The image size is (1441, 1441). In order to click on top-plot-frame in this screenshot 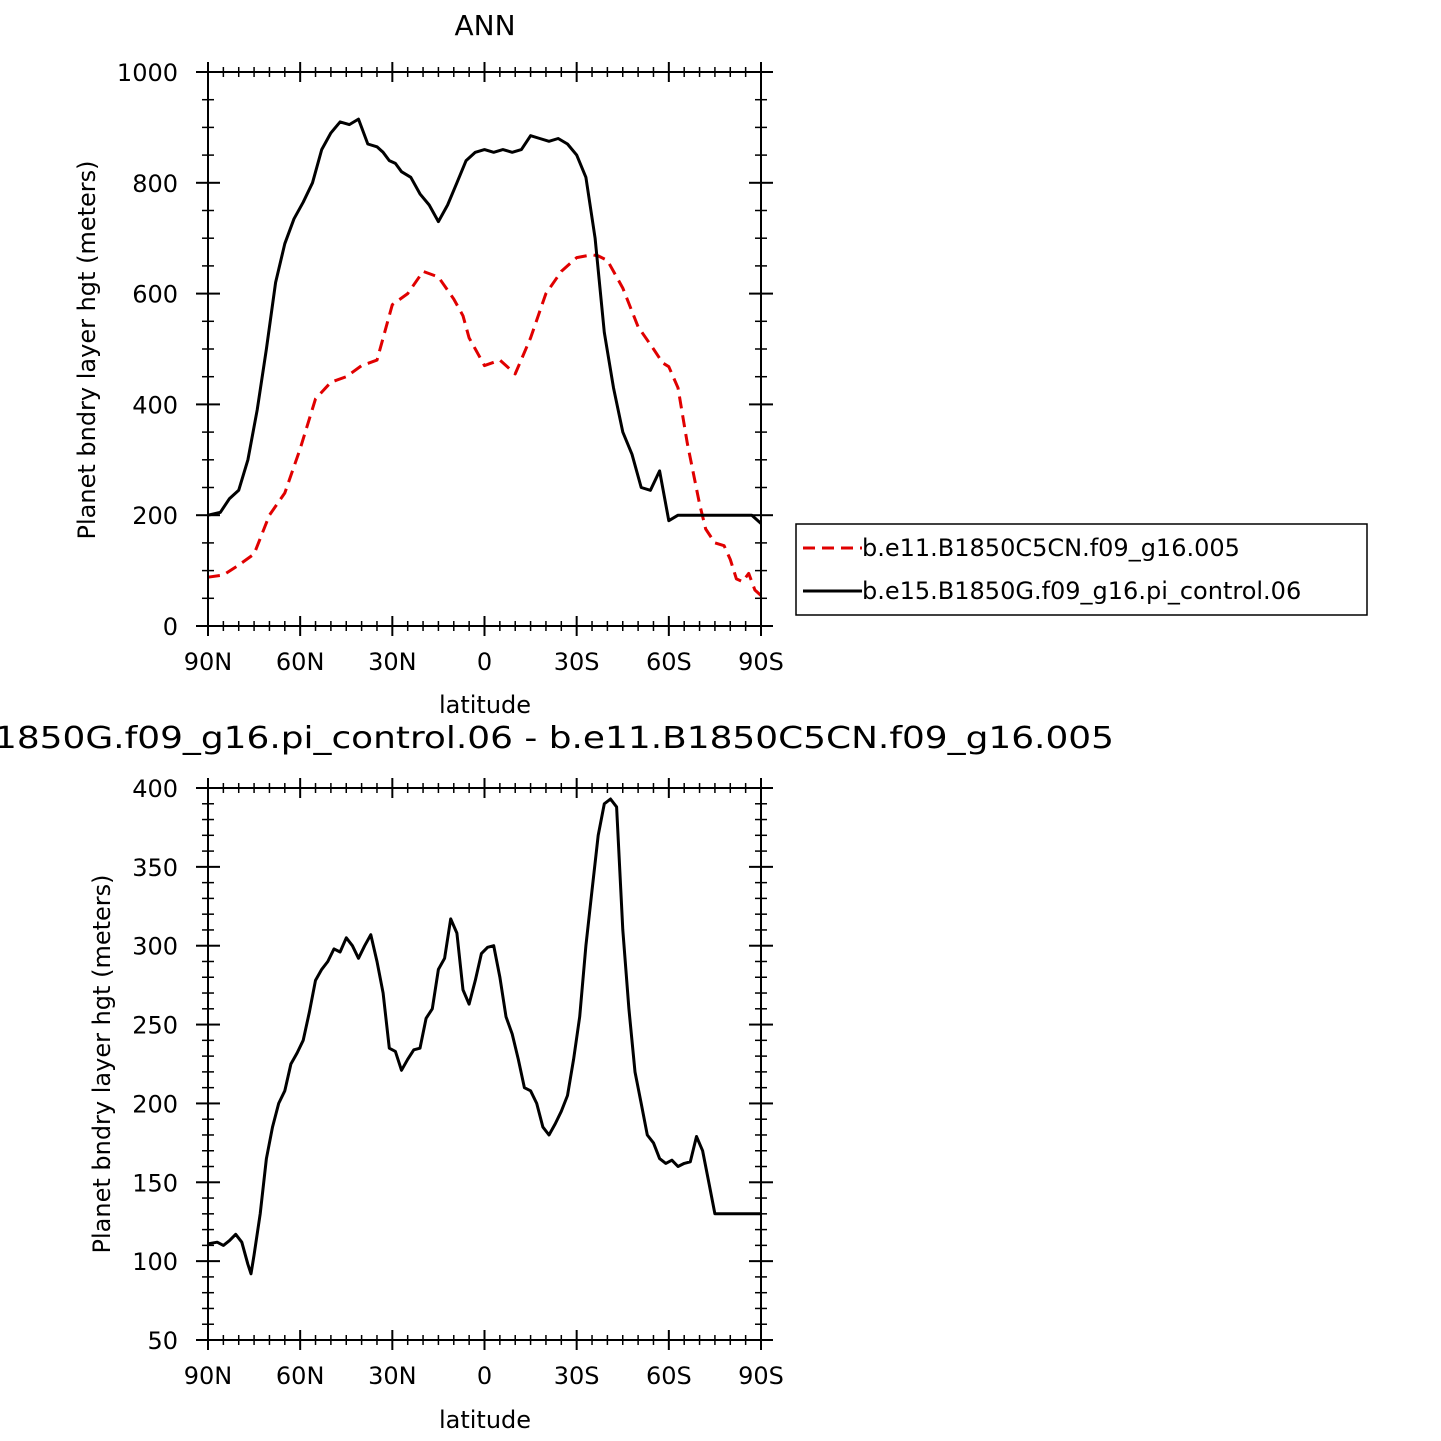, I will do `click(484, 349)`.